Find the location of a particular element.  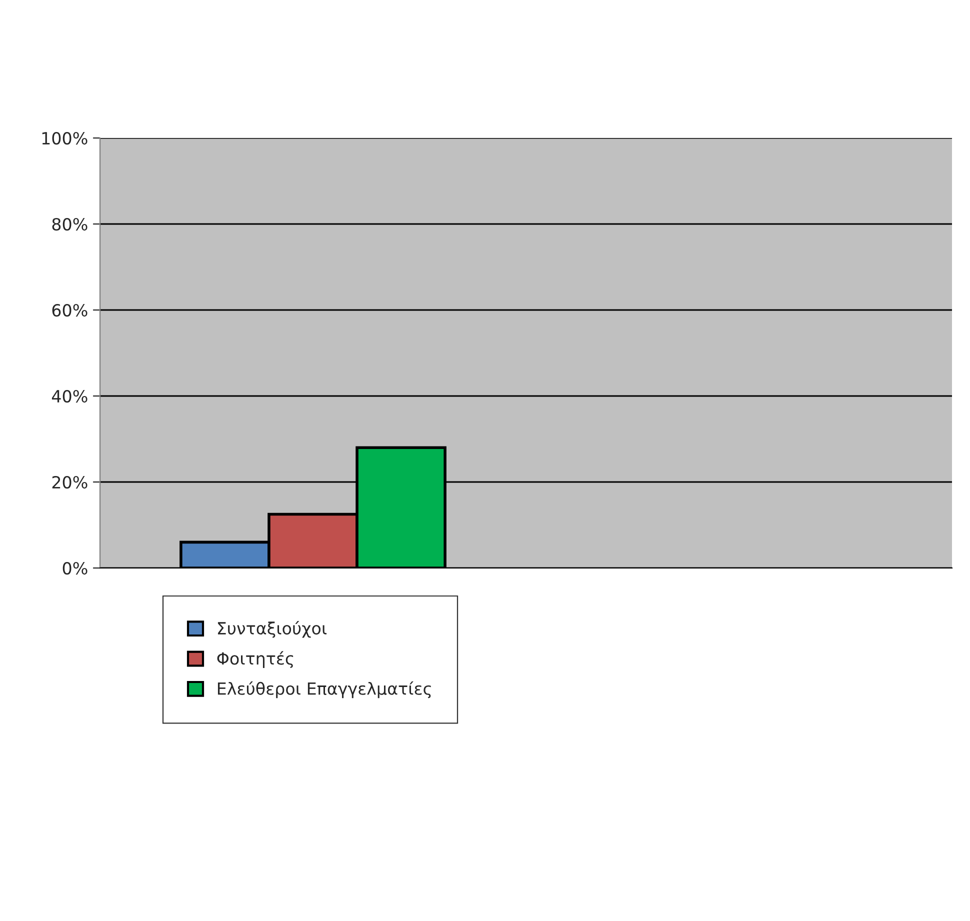

y-tick-label: 100% is located at coordinates (65, 138).